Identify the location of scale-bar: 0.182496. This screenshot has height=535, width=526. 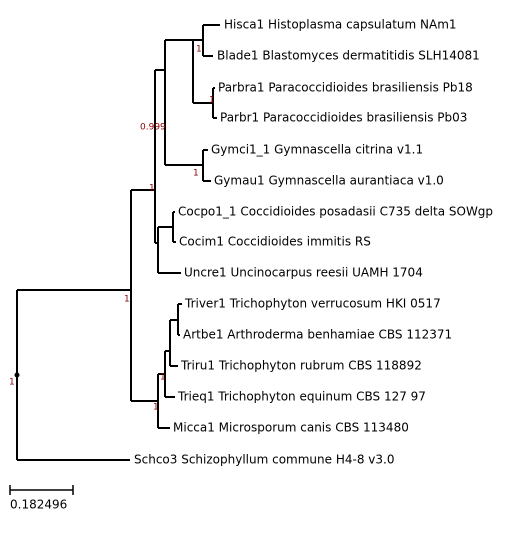
(41, 498).